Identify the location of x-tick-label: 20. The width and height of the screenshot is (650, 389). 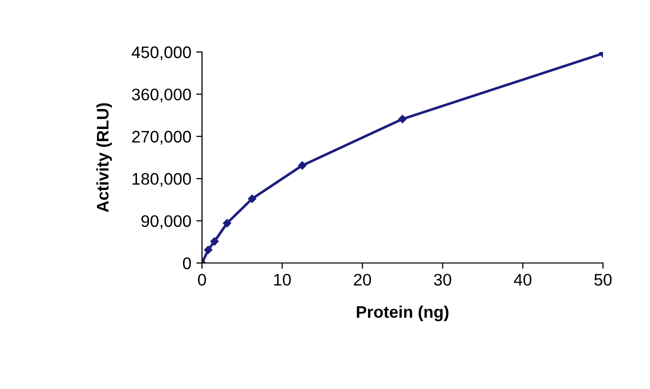
(363, 280).